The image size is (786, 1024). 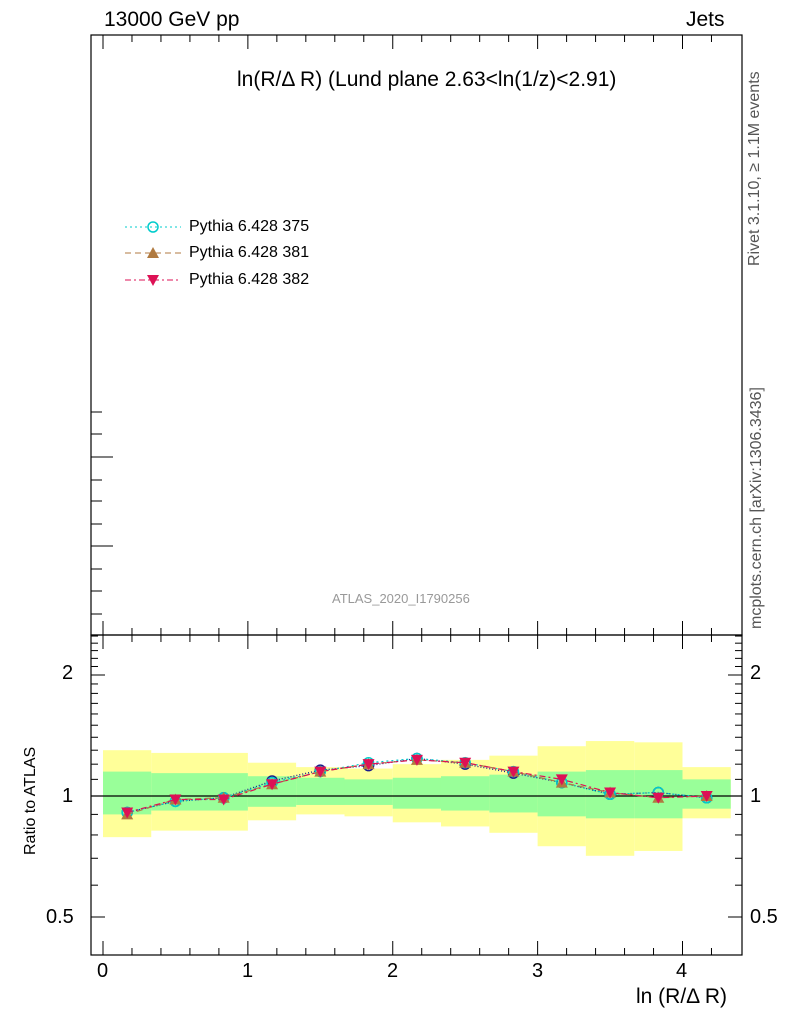 What do you see at coordinates (60, 917) in the screenshot?
I see `ytick-left-0.5: 0.5` at bounding box center [60, 917].